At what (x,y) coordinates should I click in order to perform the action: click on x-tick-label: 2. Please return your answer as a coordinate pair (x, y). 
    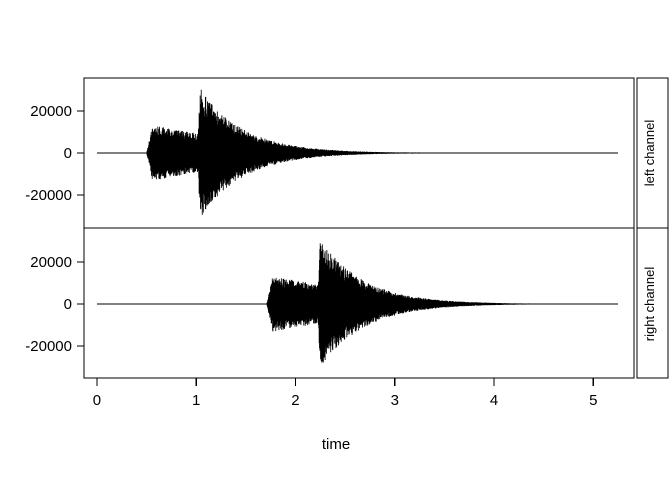
    Looking at the image, I should click on (295, 400).